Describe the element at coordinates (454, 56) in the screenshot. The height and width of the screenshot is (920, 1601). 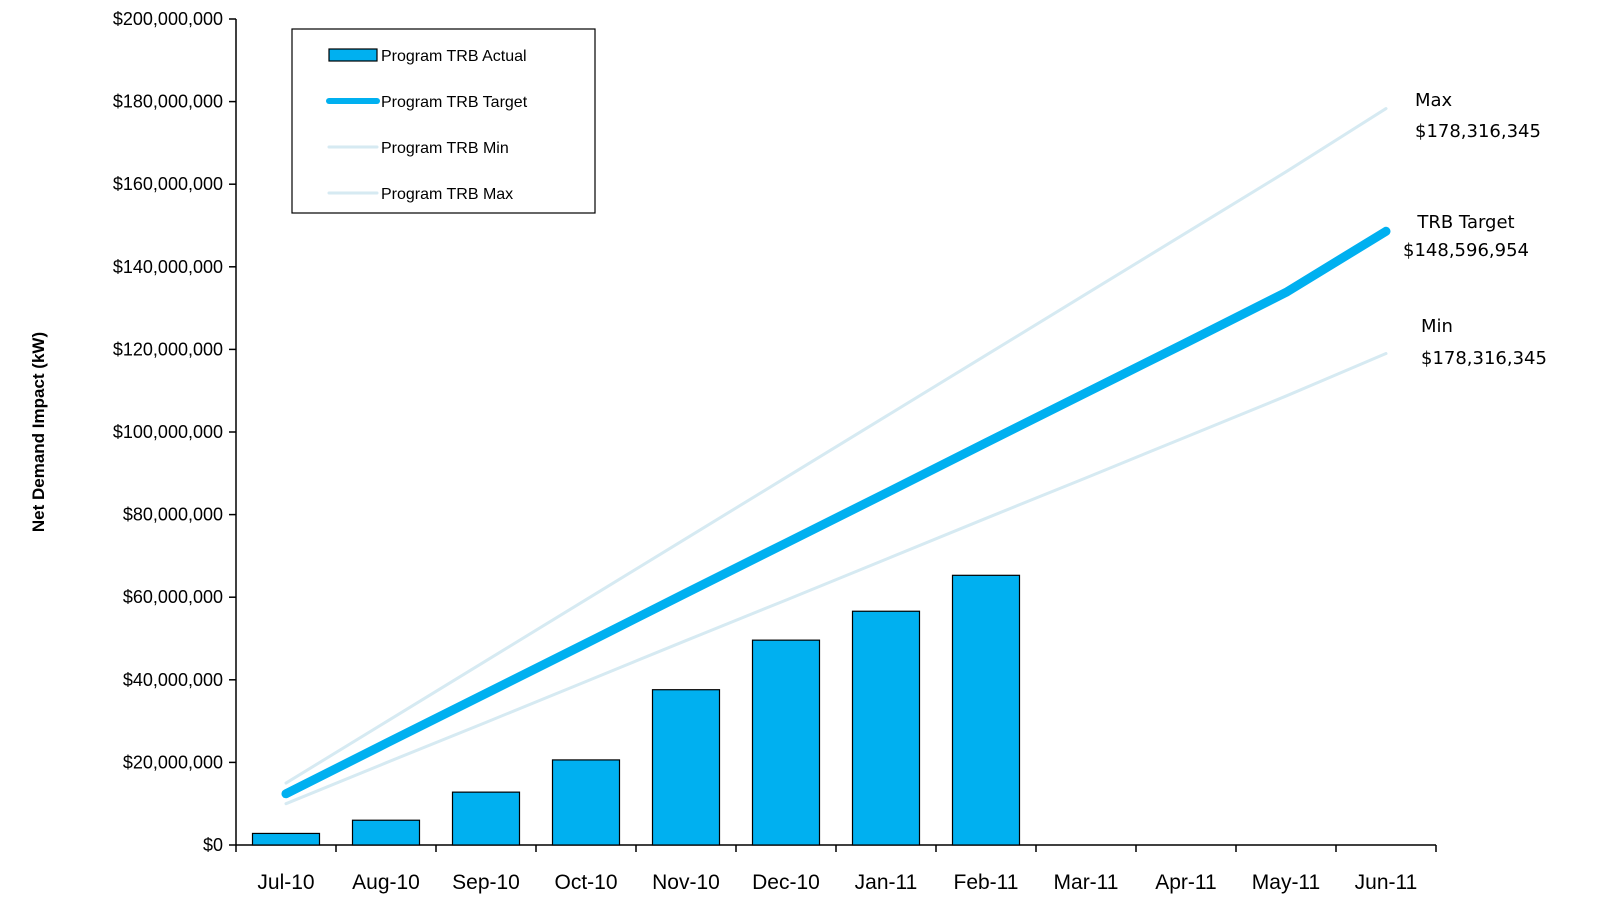
I see `legend-label: Program TRB Actual` at that location.